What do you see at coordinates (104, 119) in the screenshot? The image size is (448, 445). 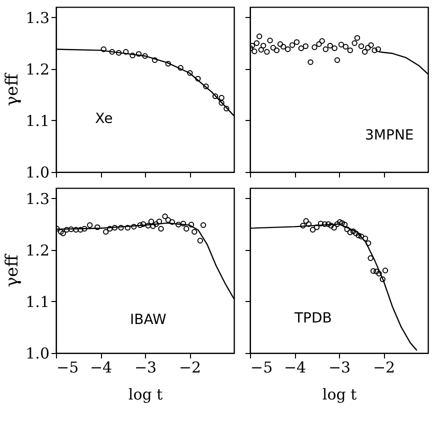 I see `annotation: Xe` at bounding box center [104, 119].